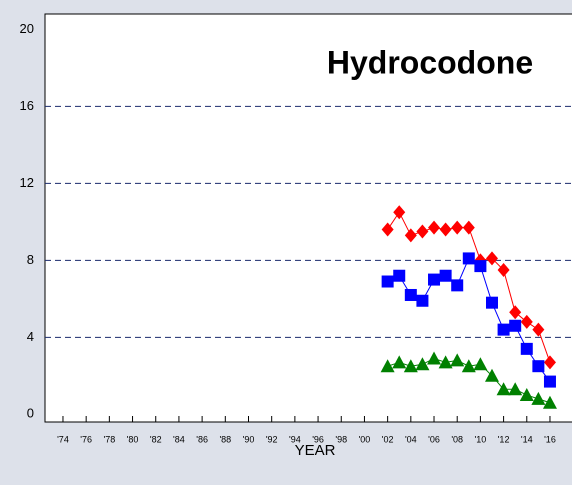  What do you see at coordinates (202, 439) in the screenshot?
I see `x-tick-label: '86` at bounding box center [202, 439].